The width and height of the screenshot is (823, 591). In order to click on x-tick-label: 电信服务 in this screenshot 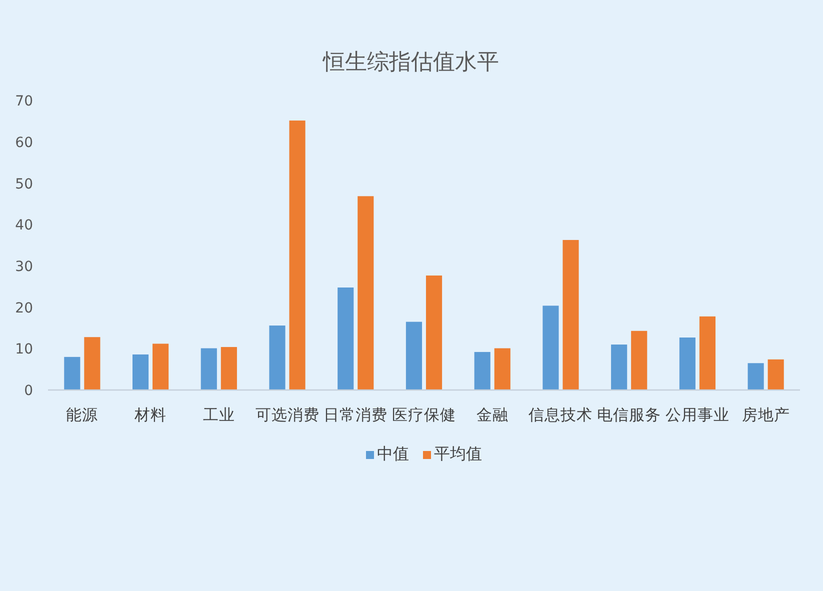, I will do `click(629, 415)`.